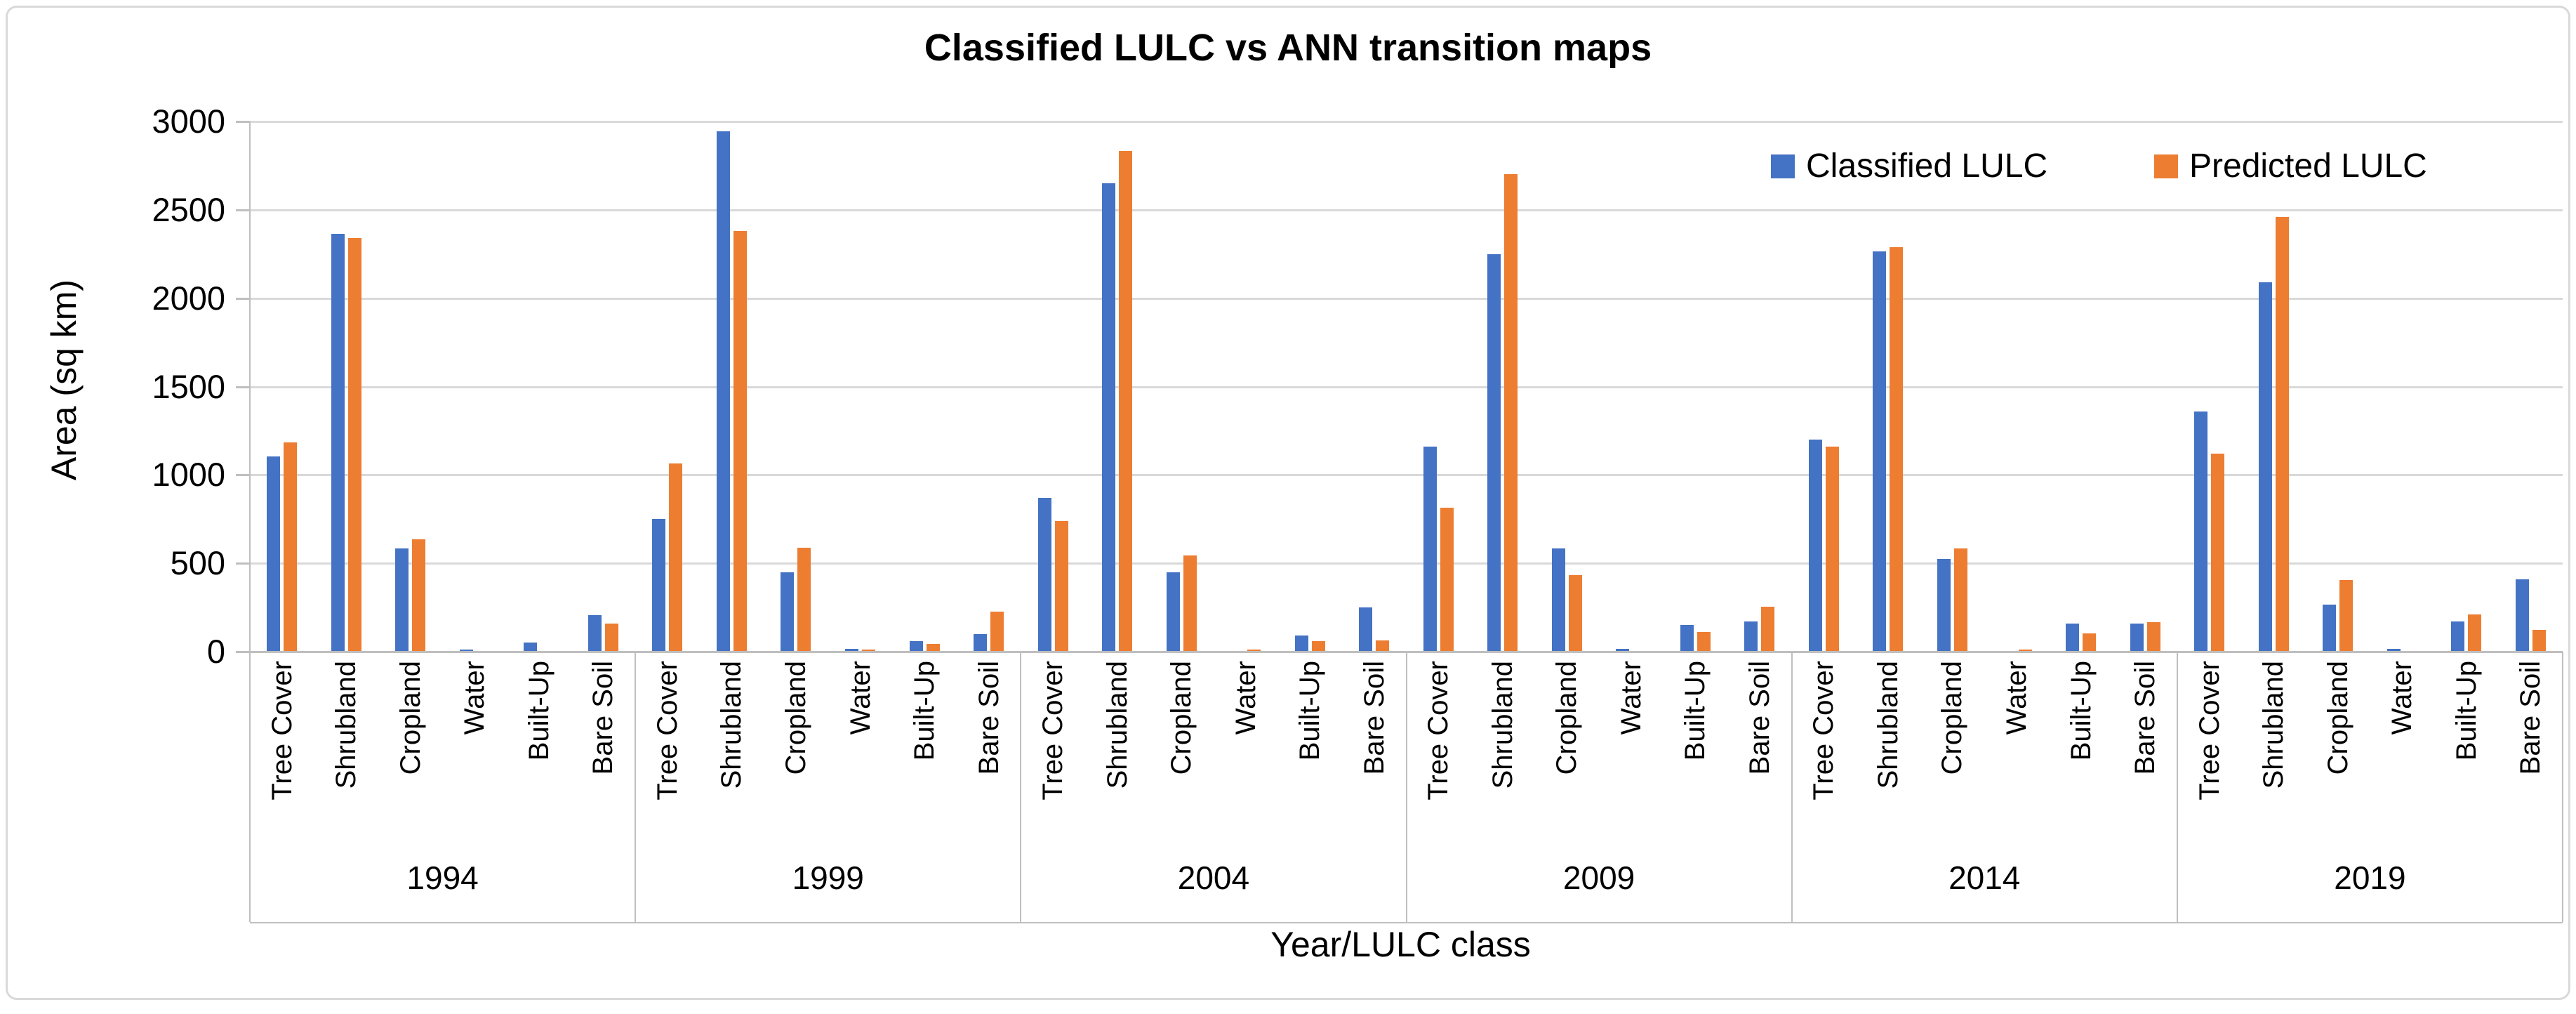 Image resolution: width=2576 pixels, height=1014 pixels. What do you see at coordinates (1567, 718) in the screenshot?
I see `category-label-2009-cropland: Cropland` at bounding box center [1567, 718].